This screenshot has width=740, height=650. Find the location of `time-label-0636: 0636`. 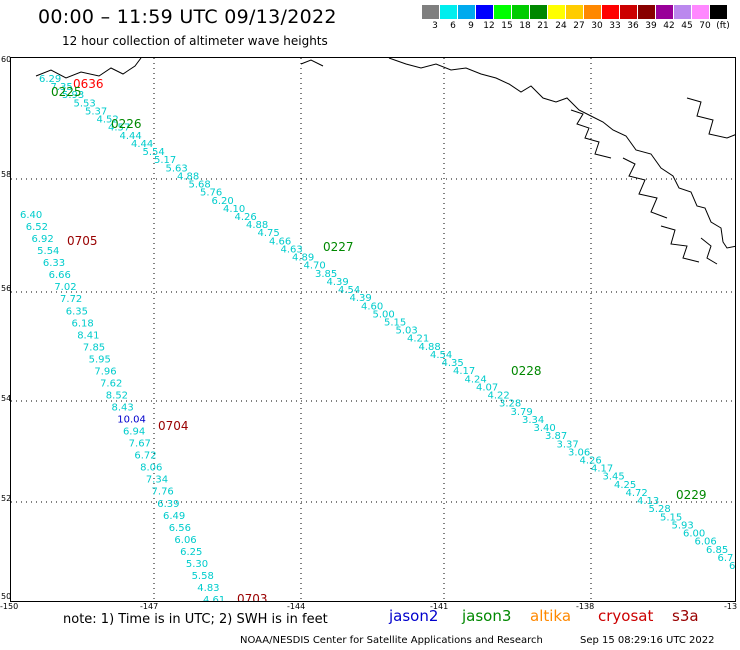

time-label-0636: 0636 is located at coordinates (88, 84).